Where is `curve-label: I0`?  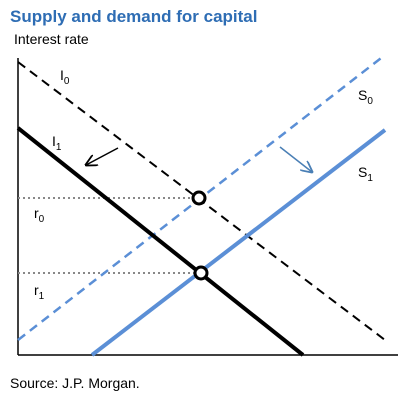 curve-label: I0 is located at coordinates (65, 77).